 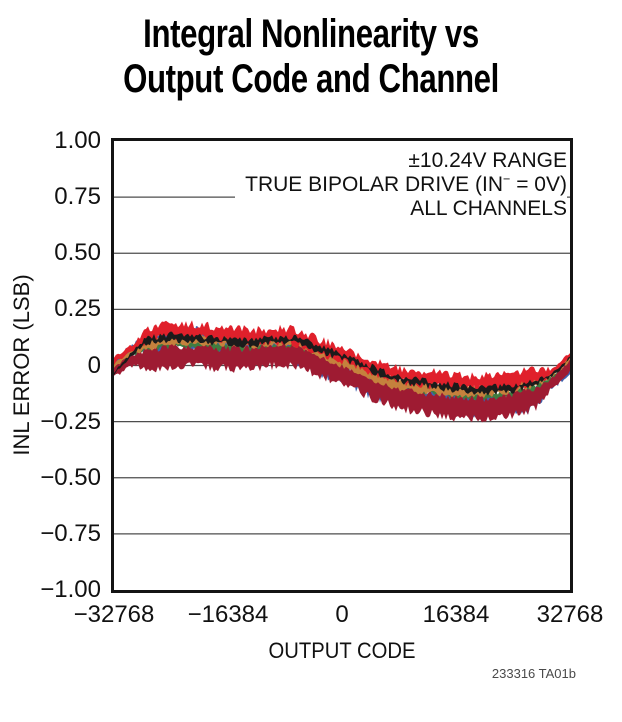 I want to click on channel-maroon-trace, so click(x=342, y=381).